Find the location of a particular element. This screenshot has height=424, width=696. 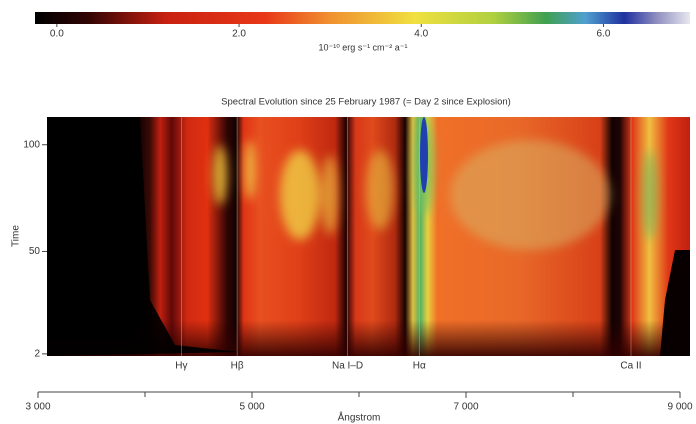

y-axis-label: Time is located at coordinates (16, 236).